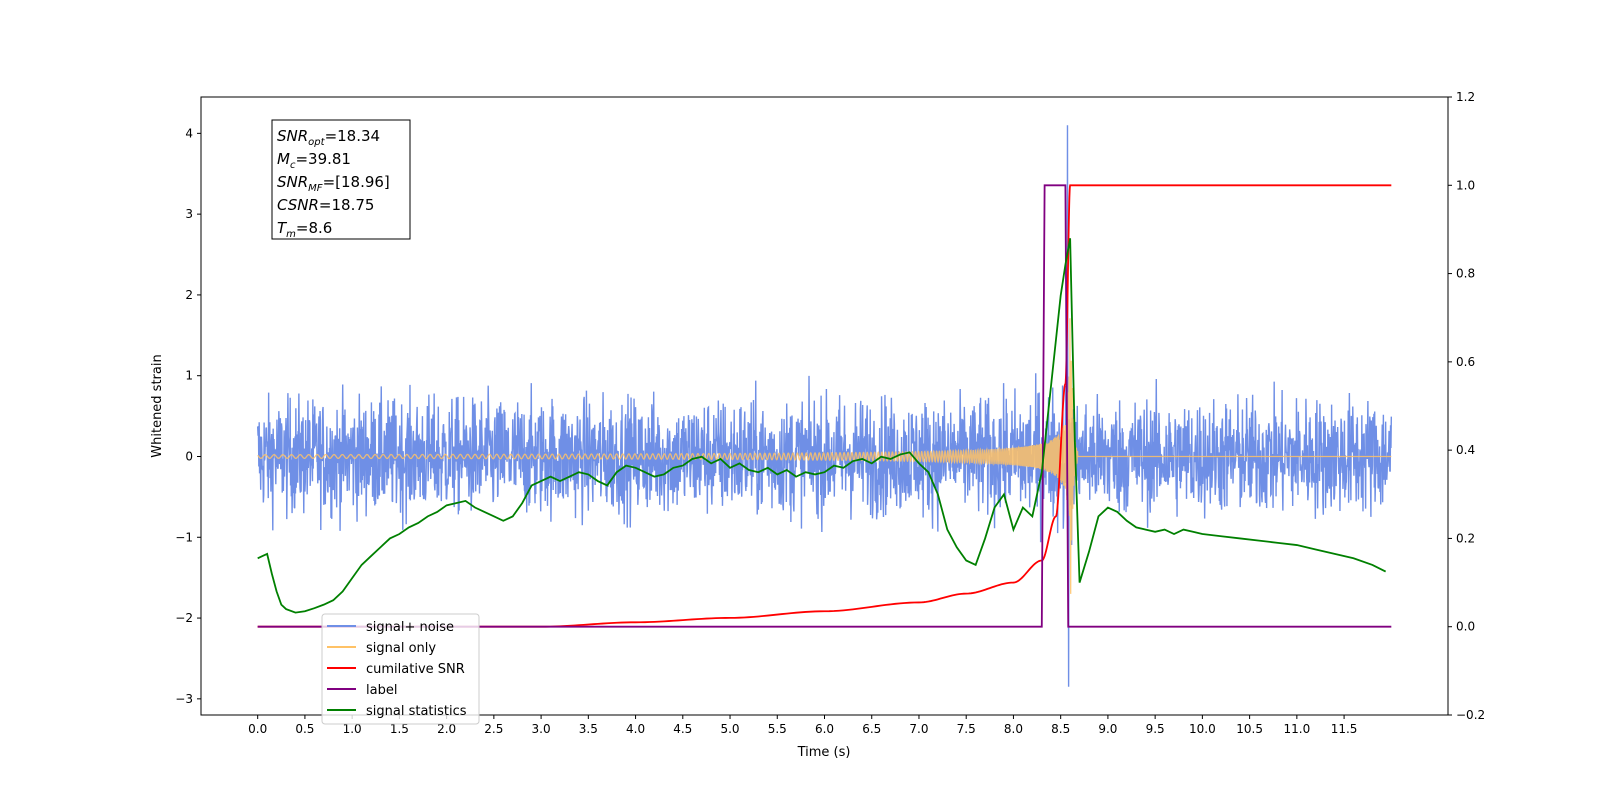  Describe the element at coordinates (304, 729) in the screenshot. I see `x-tick-label: 0.5` at that location.